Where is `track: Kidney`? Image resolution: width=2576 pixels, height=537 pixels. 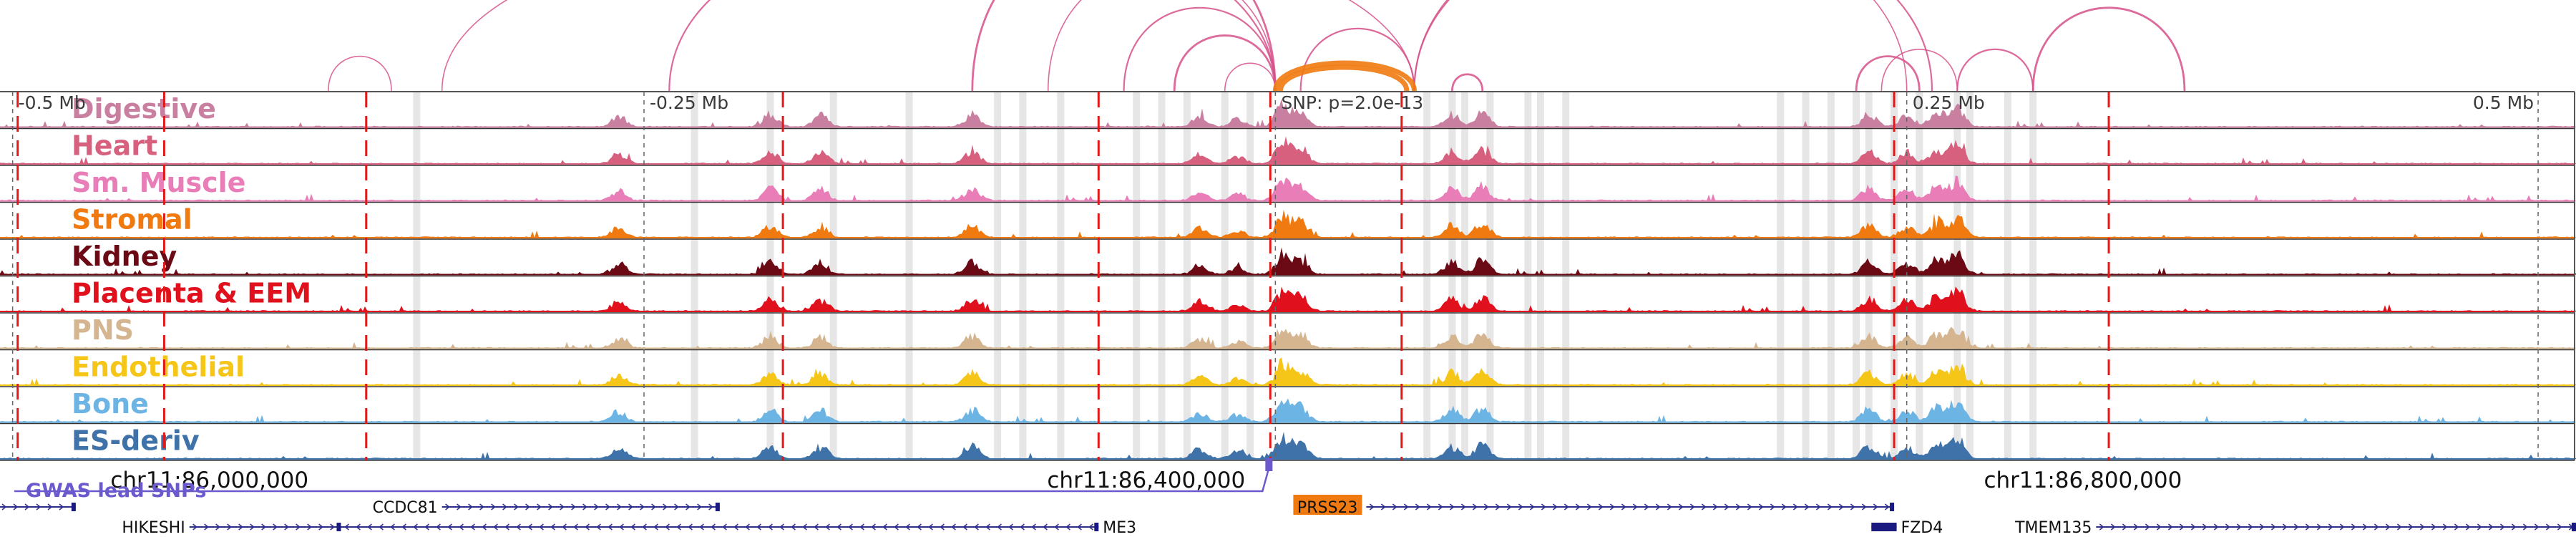 track: Kidney is located at coordinates (1288, 259).